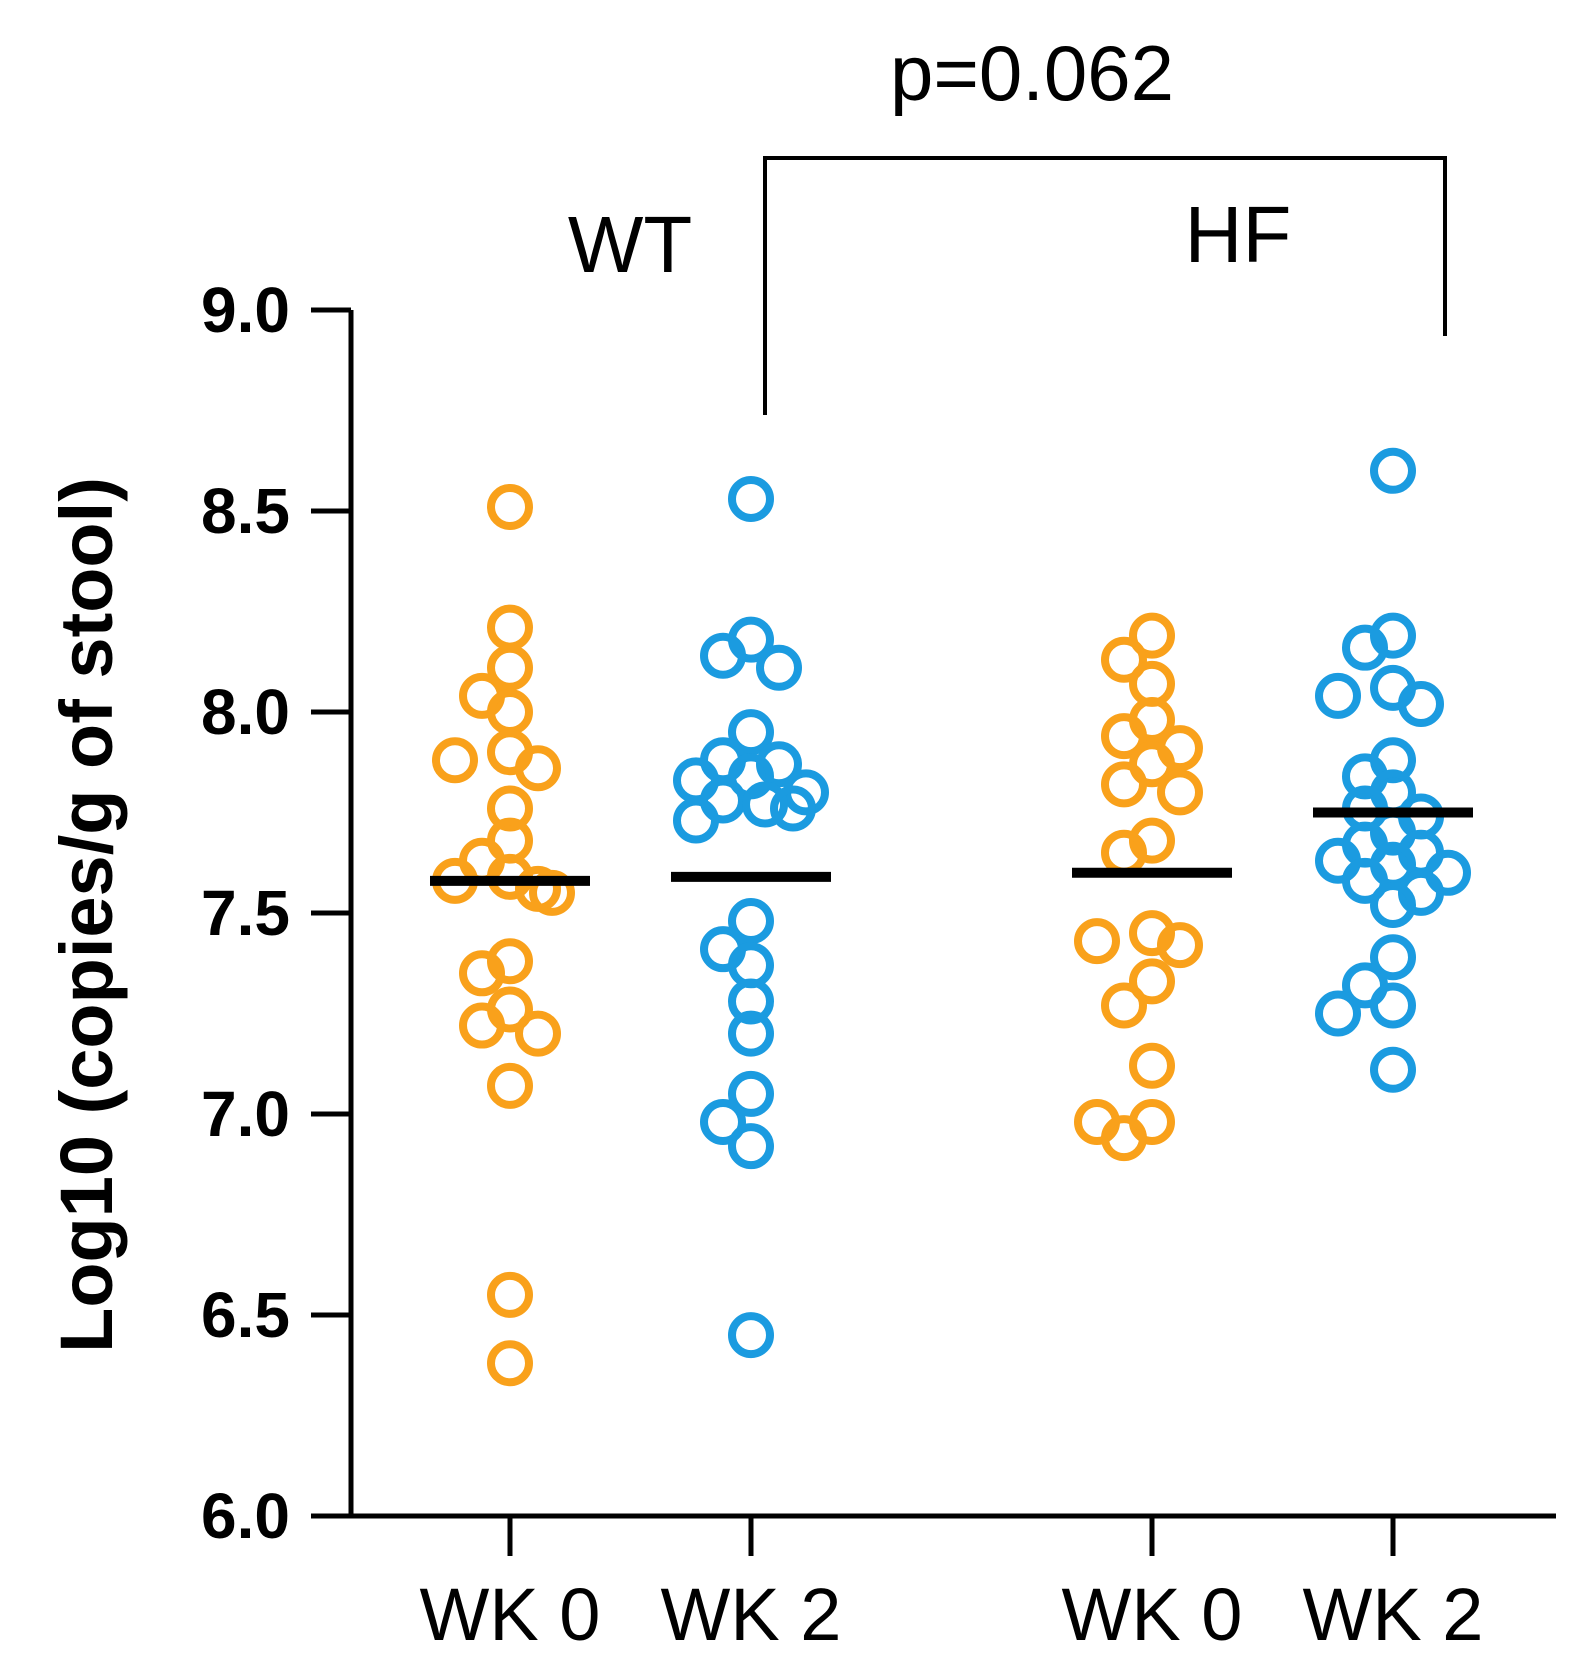 This screenshot has height=1670, width=1574. I want to click on y-ticks: 6.0 6.5 7.0 7.5 8.0 8.5 9.0, so click(276, 913).